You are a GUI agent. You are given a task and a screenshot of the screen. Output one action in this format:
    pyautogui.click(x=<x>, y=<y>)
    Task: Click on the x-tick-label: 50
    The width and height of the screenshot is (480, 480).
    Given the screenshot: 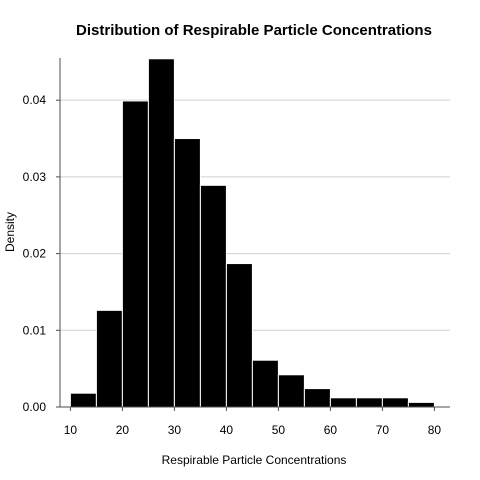 What is the action you would take?
    pyautogui.click(x=279, y=430)
    